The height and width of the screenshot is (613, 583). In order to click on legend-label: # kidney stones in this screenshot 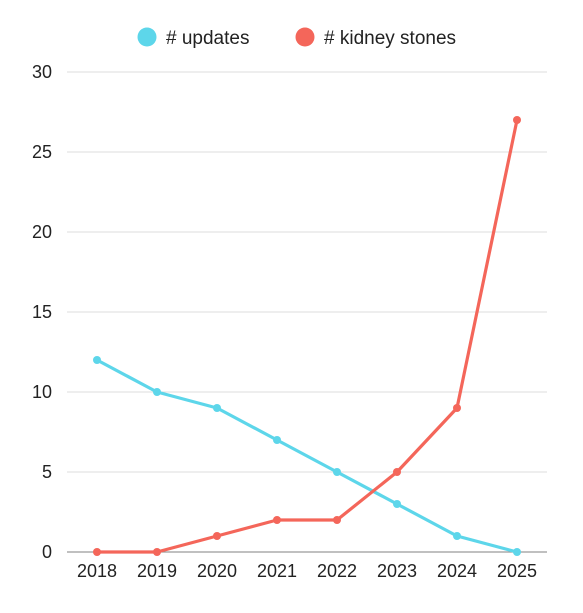, I will do `click(390, 38)`.